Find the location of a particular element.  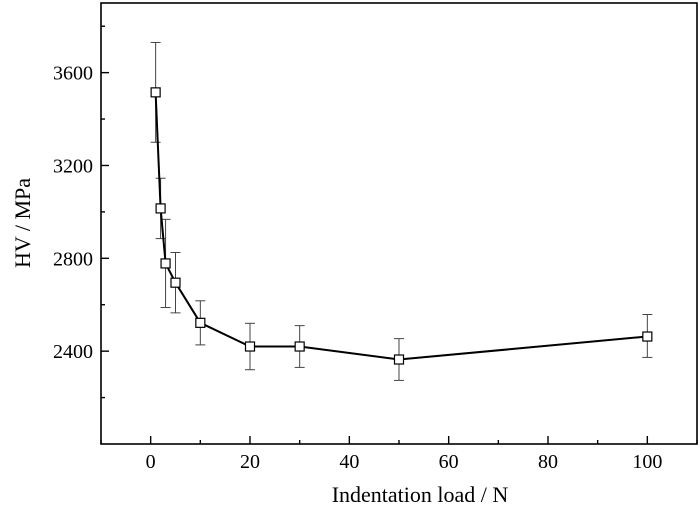

y-tick-label: 2800 is located at coordinates (73, 259).